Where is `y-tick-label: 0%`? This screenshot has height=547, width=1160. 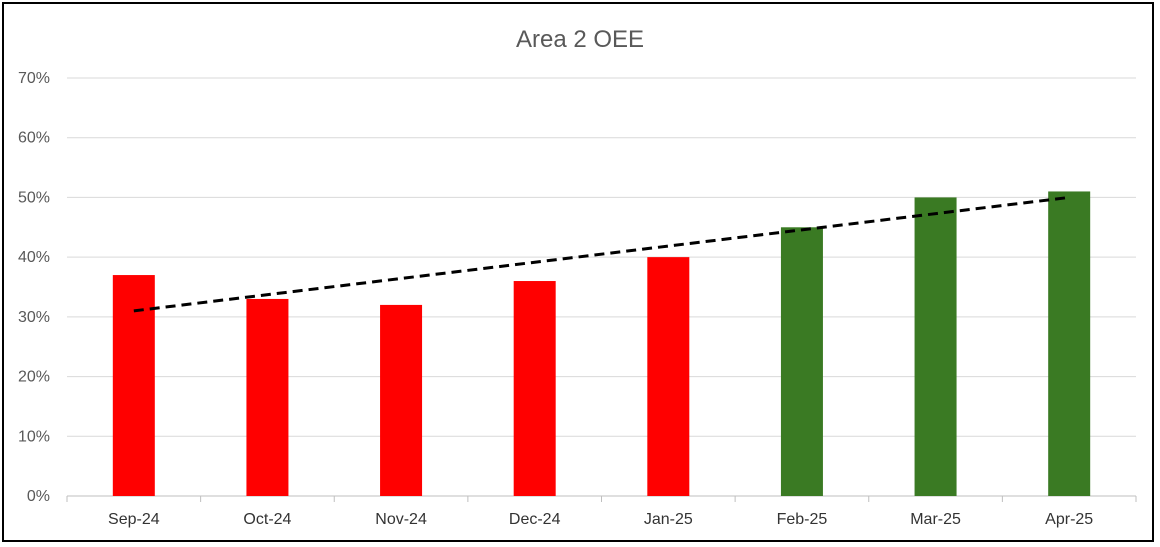 y-tick-label: 0% is located at coordinates (38, 496).